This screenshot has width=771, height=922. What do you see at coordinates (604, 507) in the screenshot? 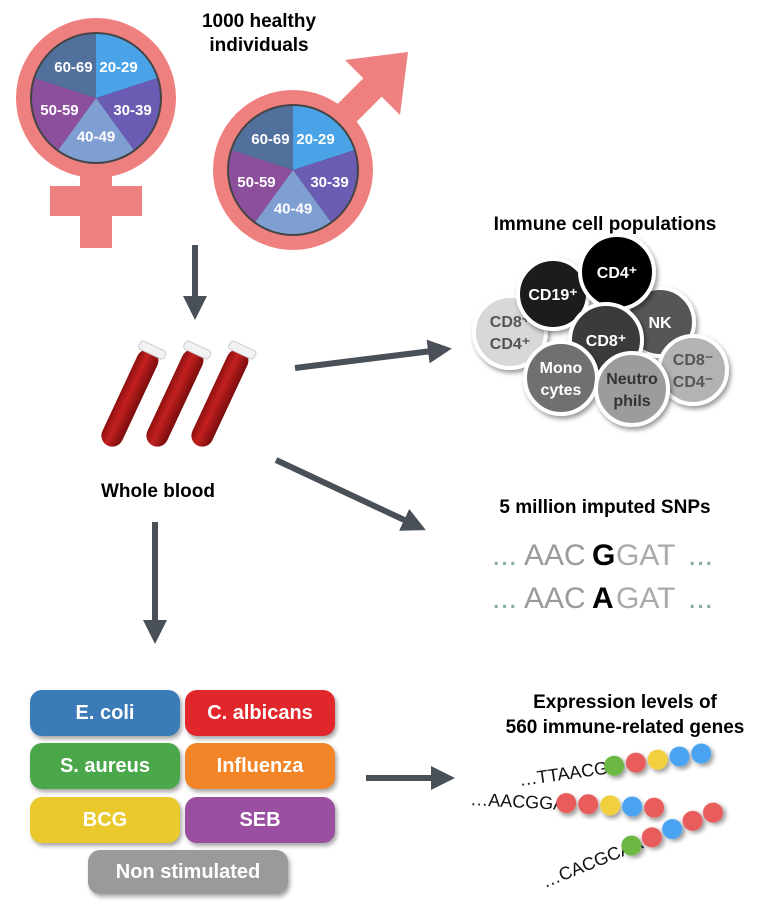
I see `snps-title: 5 million imputed SNPs` at bounding box center [604, 507].